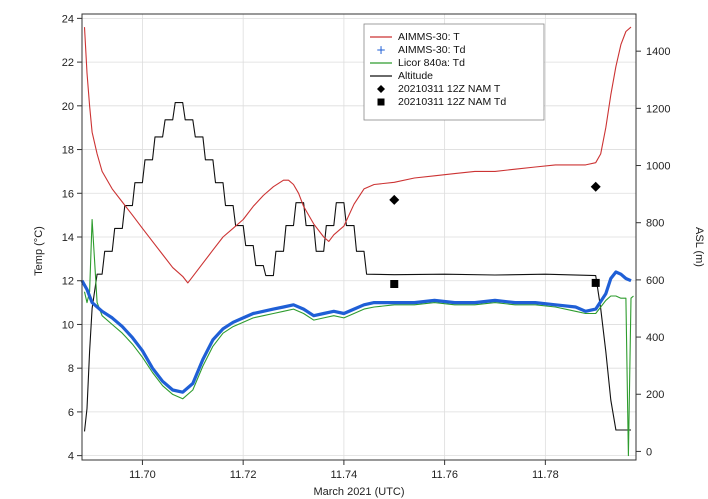 Image resolution: width=708 pixels, height=499 pixels. What do you see at coordinates (658, 52) in the screenshot?
I see `y2-tick-label-7: 1400` at bounding box center [658, 52].